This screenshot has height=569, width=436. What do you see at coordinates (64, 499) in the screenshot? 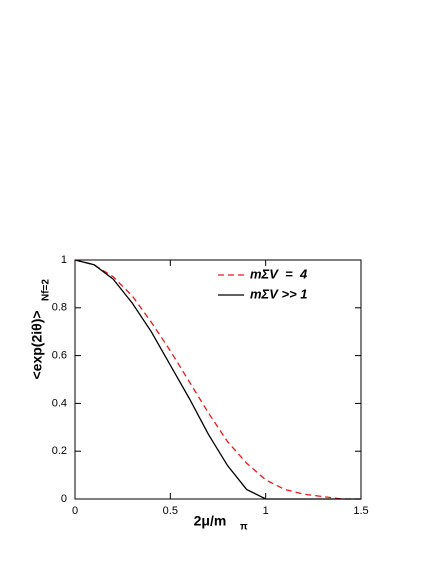
I see `y-tick-label: 0` at bounding box center [64, 499].